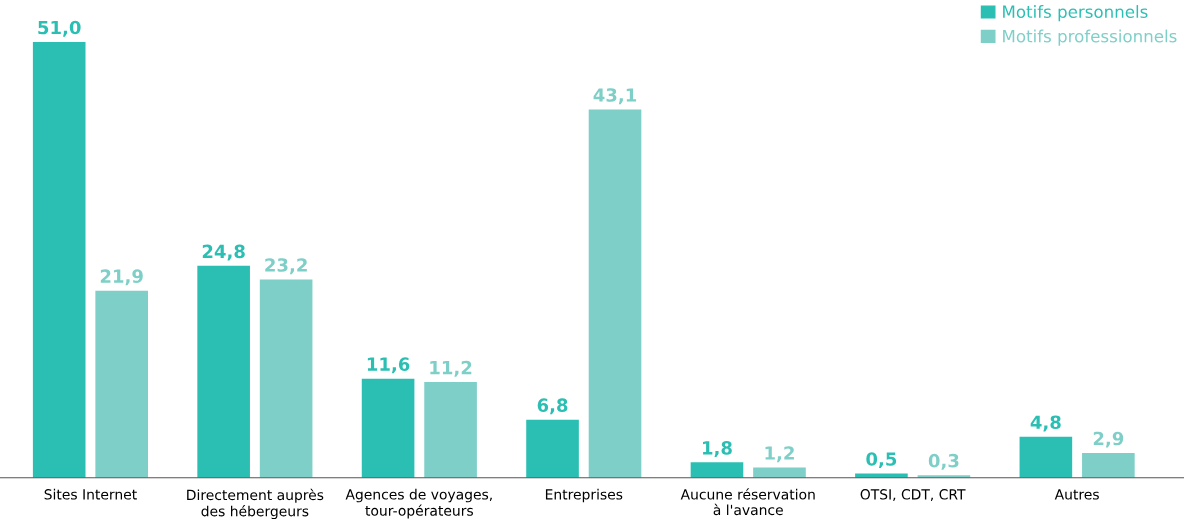  I want to click on x-tick-label: Aucune réservation à l'avance, so click(747, 502).